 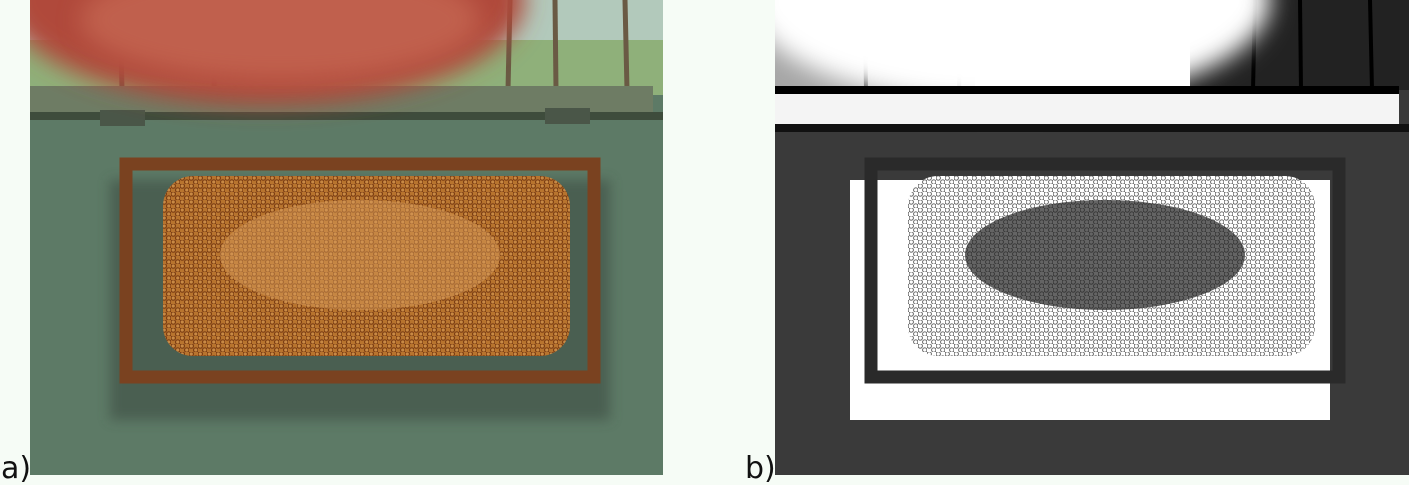 I want to click on panel-label: a), so click(x=16, y=468).